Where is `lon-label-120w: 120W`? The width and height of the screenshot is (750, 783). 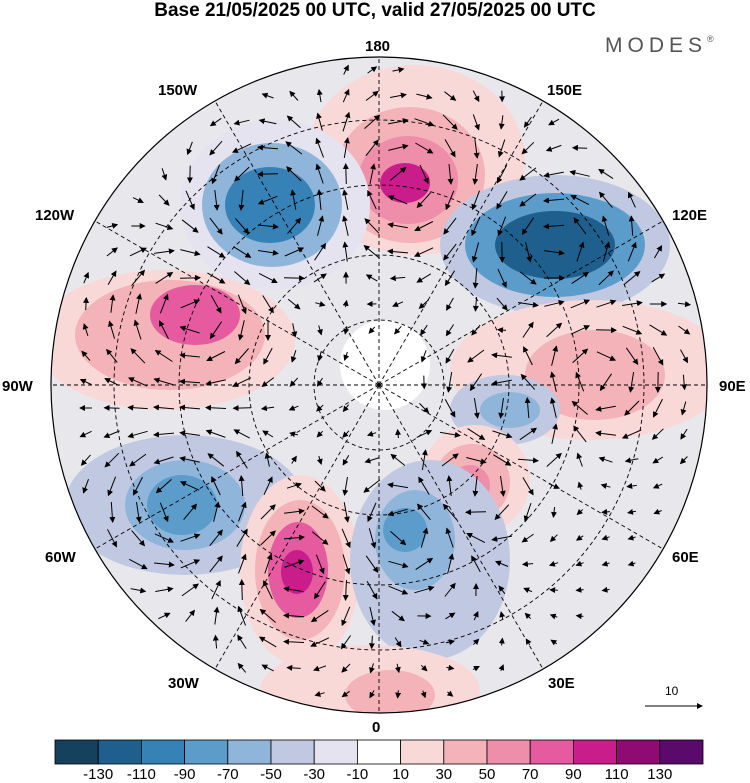
lon-label-120w: 120W is located at coordinates (55, 215).